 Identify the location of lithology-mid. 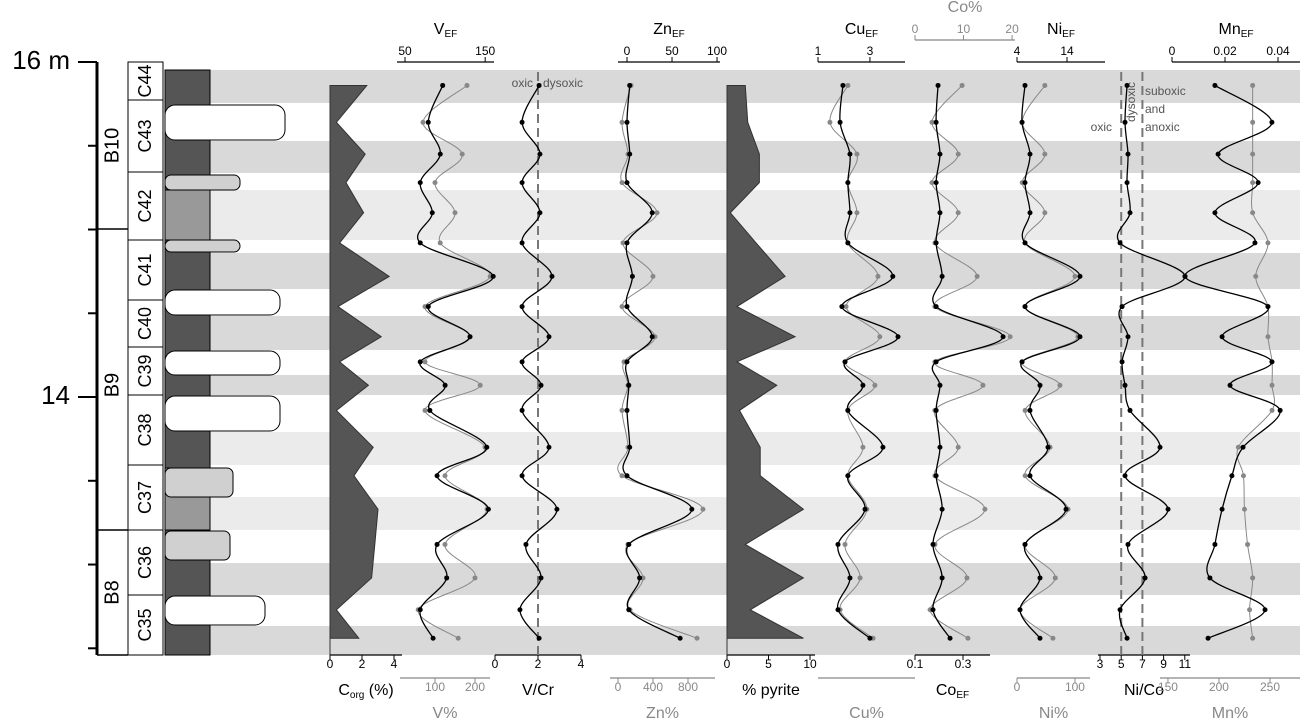
(187, 215).